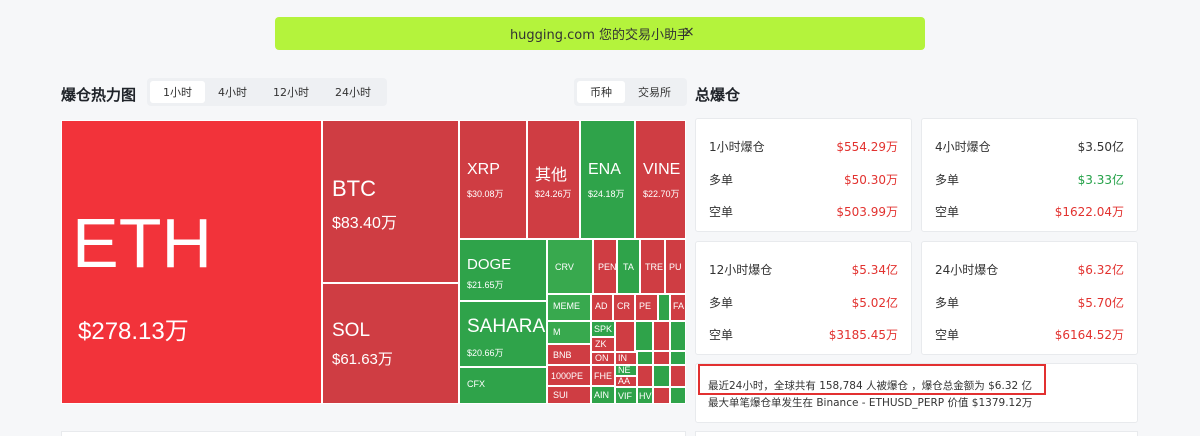  I want to click on treemap-cell-pe: PE, so click(646, 307).